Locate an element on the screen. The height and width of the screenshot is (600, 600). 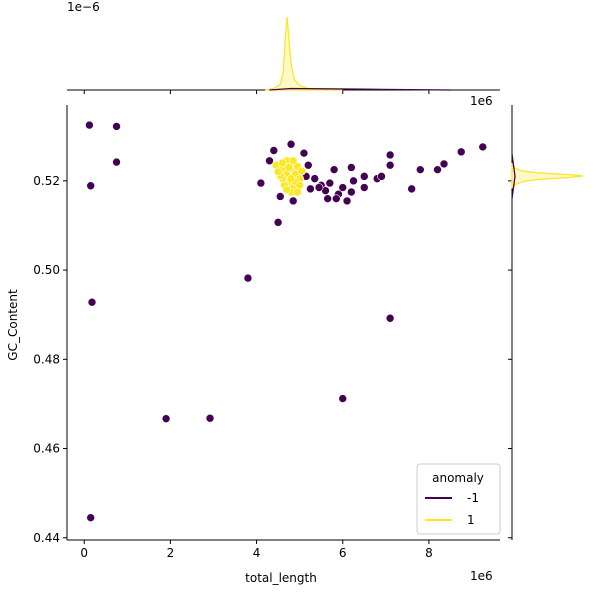
right-marginal-kde is located at coordinates (546, 322).